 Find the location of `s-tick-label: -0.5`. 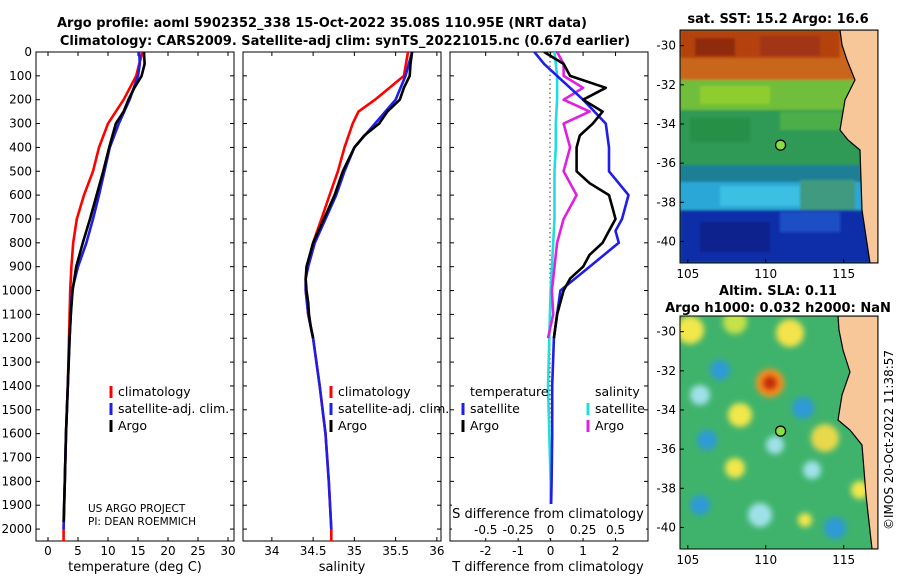

s-tick-label: -0.5 is located at coordinates (485, 530).